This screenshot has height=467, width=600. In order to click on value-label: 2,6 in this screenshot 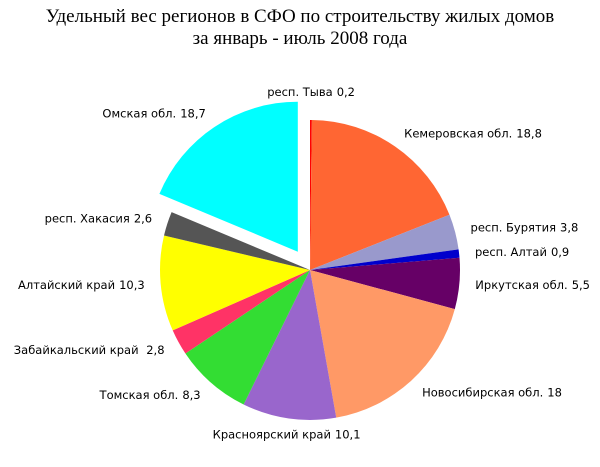, I will do `click(143, 218)`.